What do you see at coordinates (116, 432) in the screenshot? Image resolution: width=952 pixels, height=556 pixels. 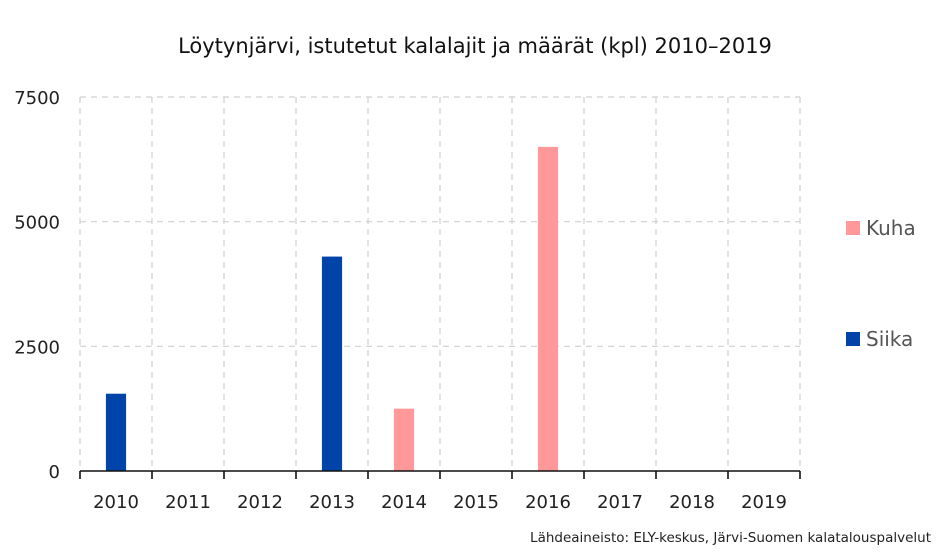 I see `bar-siika-2010` at bounding box center [116, 432].